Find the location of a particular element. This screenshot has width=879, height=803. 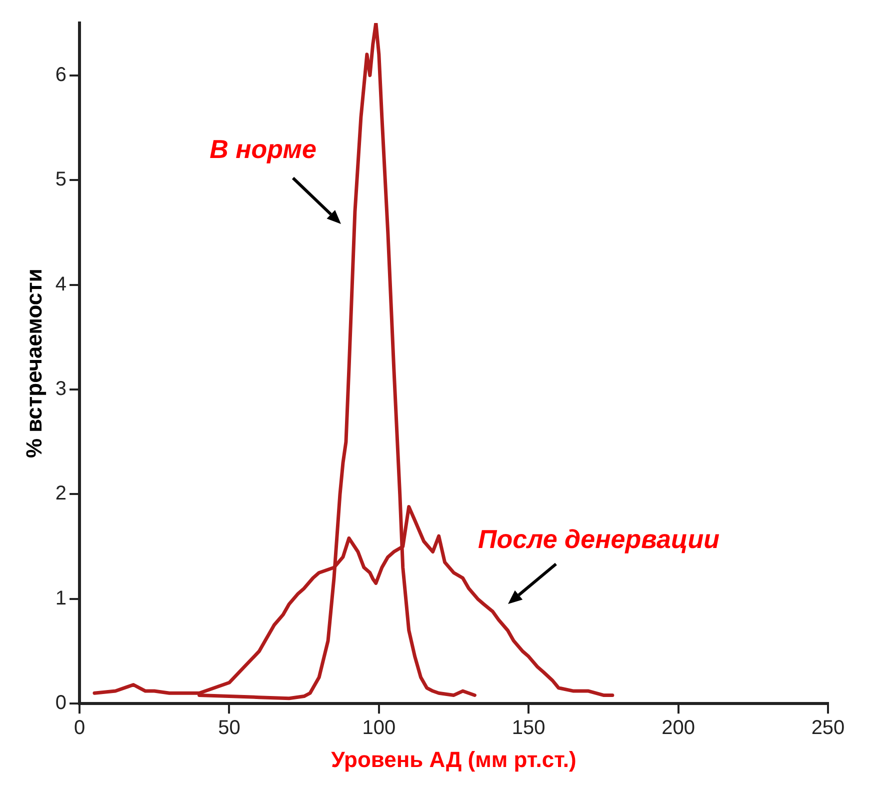

y-tick-label: 6 is located at coordinates (61, 75).